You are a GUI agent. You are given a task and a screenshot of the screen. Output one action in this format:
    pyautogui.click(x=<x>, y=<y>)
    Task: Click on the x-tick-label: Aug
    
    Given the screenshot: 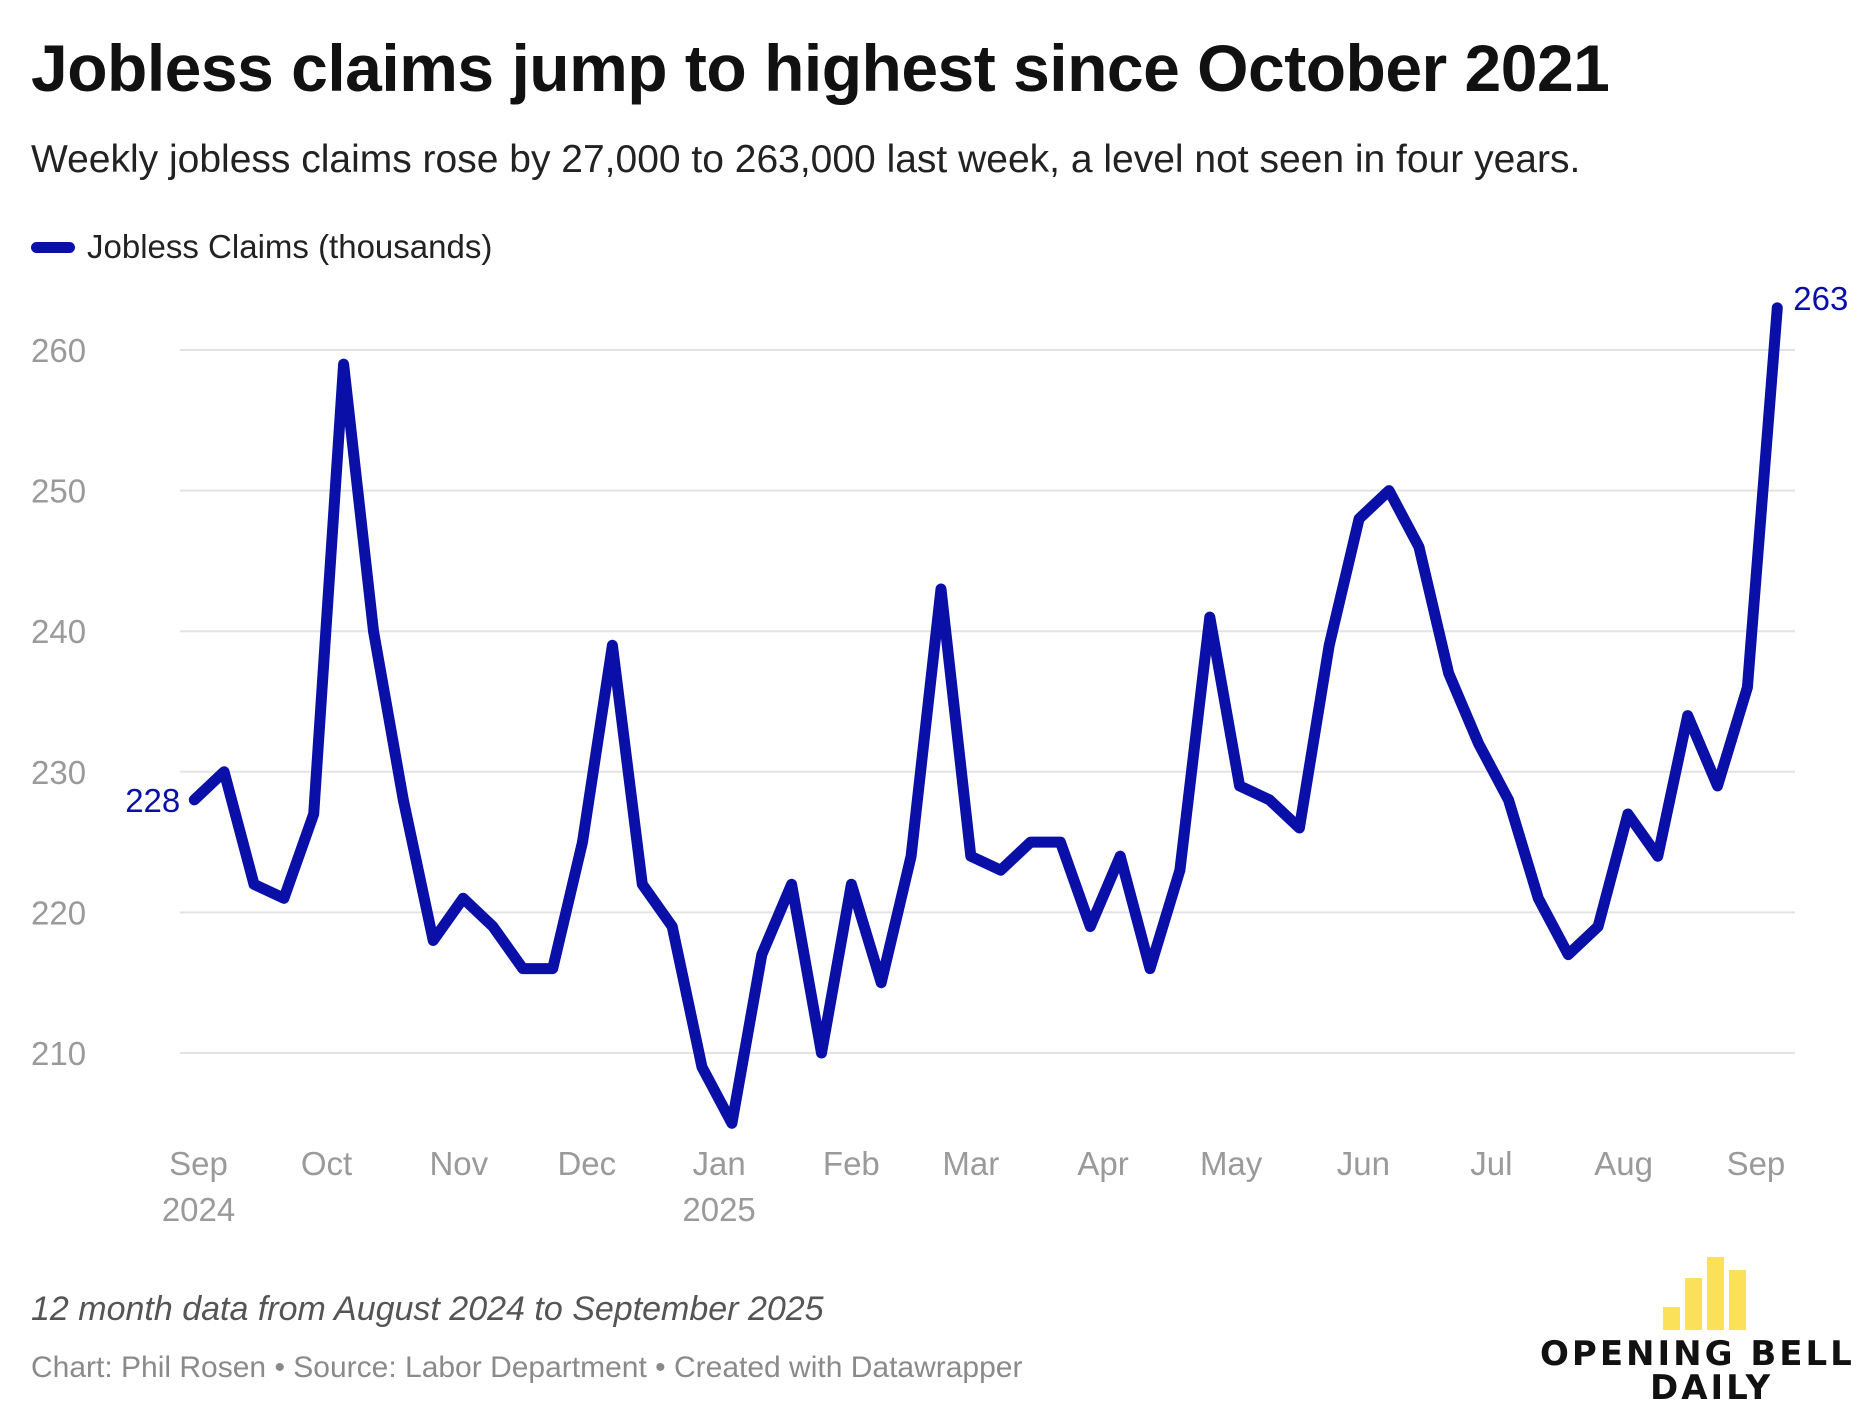 What is the action you would take?
    pyautogui.click(x=1623, y=1163)
    